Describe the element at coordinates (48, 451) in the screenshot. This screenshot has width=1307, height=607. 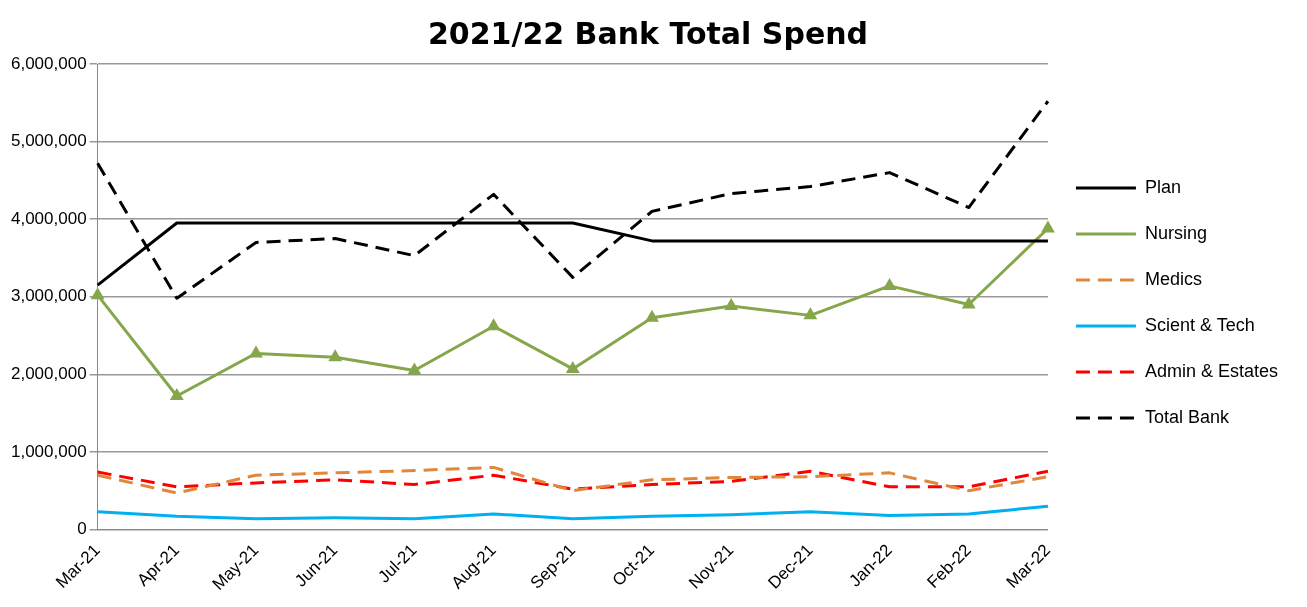
I see `y-tick-label: 1,000,000` at that location.